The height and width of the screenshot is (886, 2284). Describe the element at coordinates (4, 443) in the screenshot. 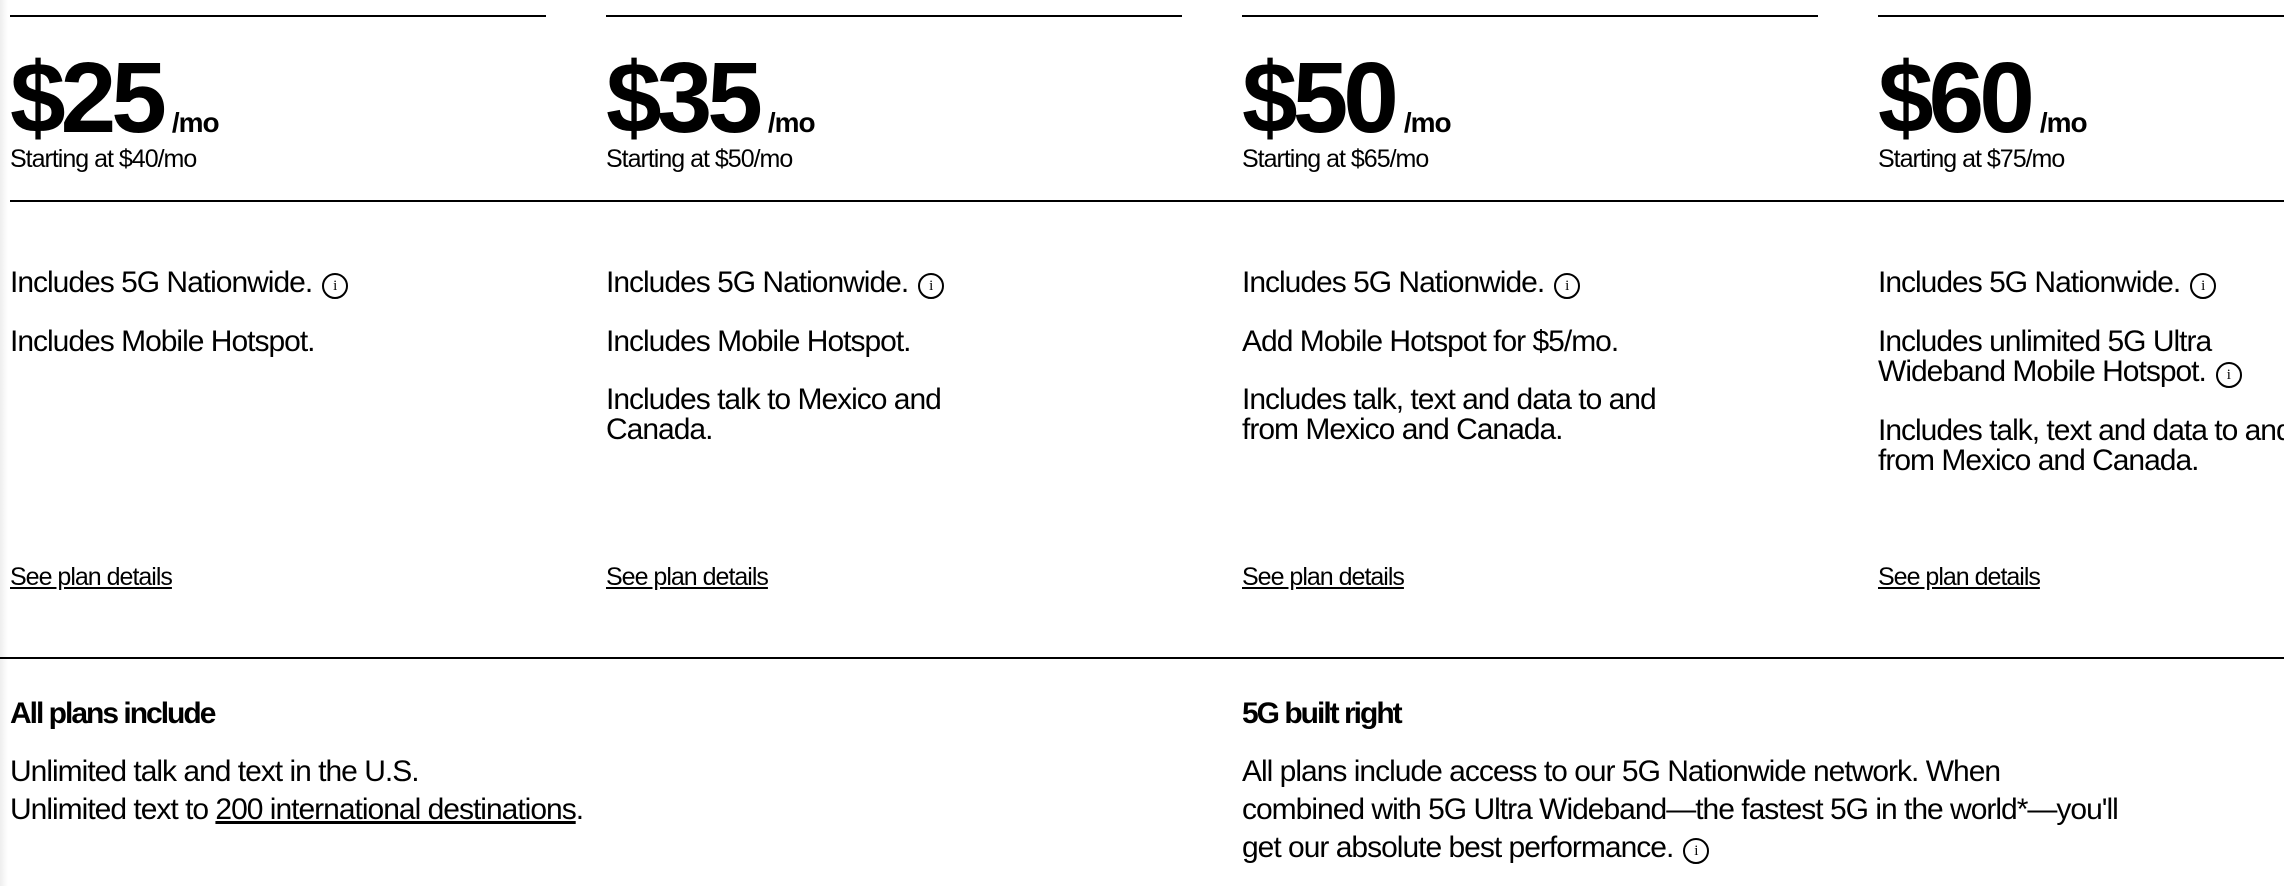

I see `page-edge-shadow` at that location.